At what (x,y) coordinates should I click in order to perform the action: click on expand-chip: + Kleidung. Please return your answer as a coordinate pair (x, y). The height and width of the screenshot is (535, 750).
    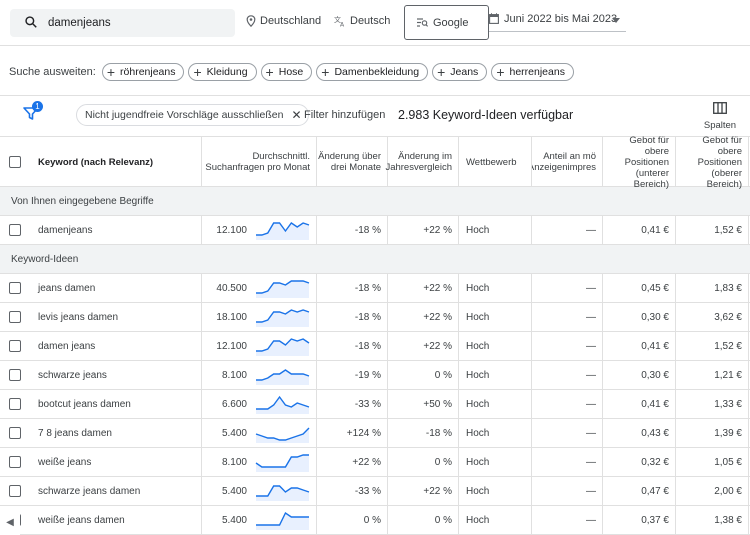
    Looking at the image, I should click on (222, 72).